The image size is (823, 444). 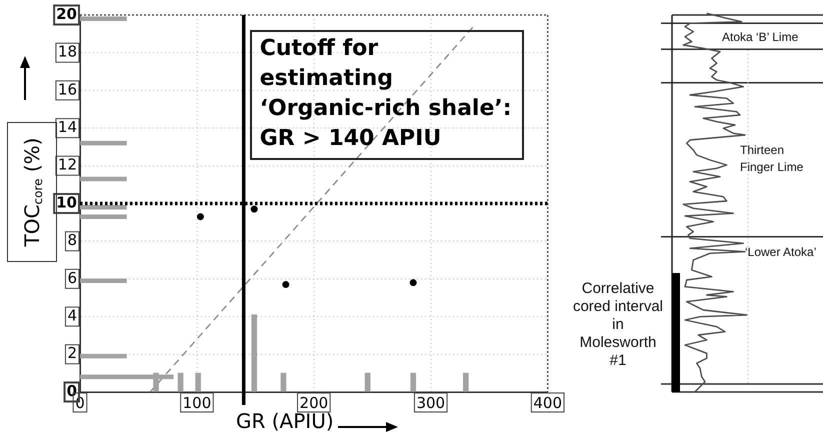 I want to click on text: ‘Lower Atoka’, so click(x=780, y=252).